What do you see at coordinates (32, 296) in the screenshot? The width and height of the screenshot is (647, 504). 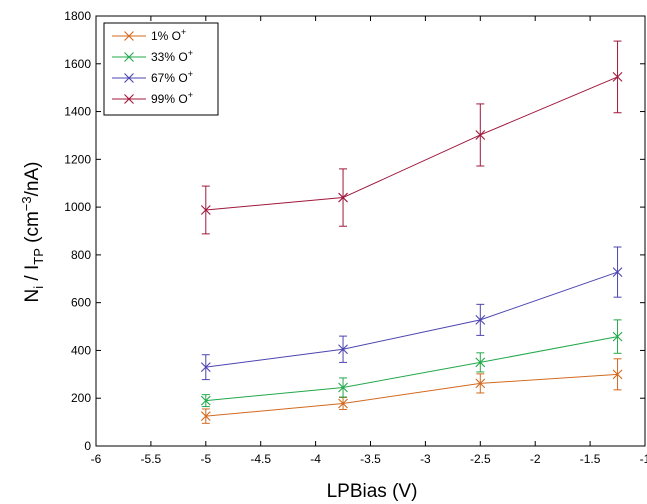 I see `ylabel-n: N` at bounding box center [32, 296].